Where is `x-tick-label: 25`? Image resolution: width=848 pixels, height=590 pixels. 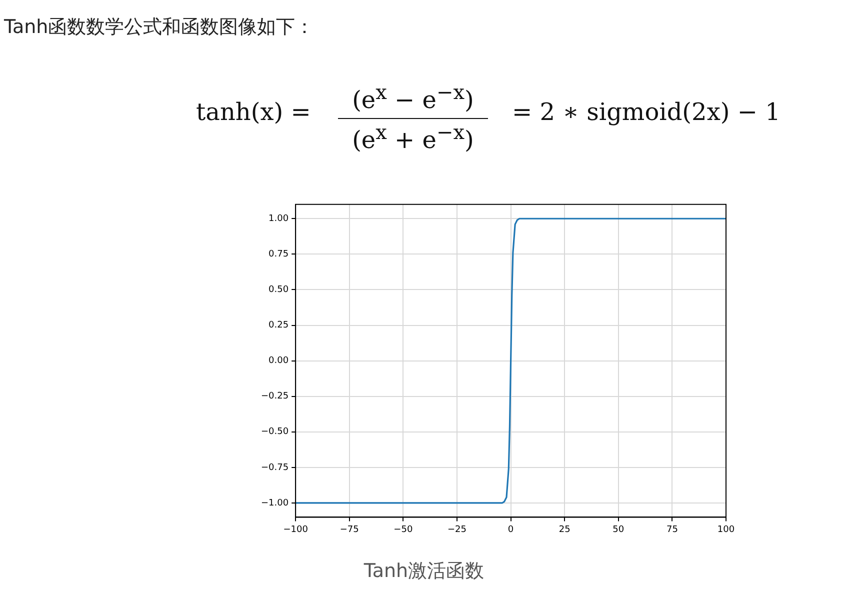
x-tick-label: 25 is located at coordinates (564, 529).